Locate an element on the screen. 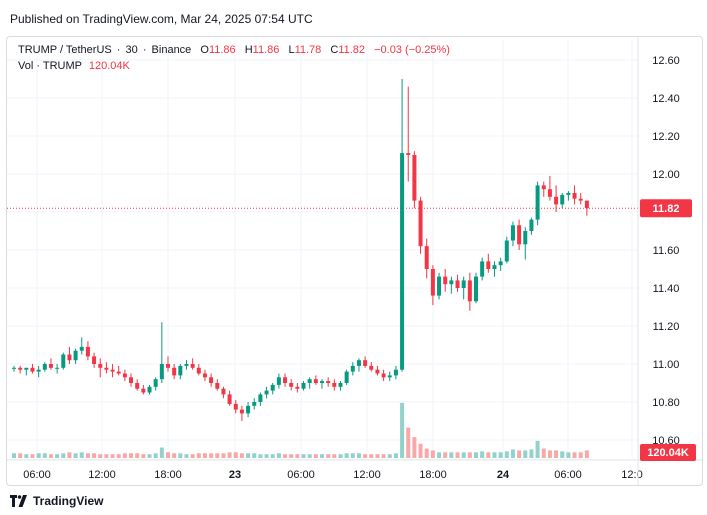 The height and width of the screenshot is (515, 707). close-key: C is located at coordinates (334, 50).